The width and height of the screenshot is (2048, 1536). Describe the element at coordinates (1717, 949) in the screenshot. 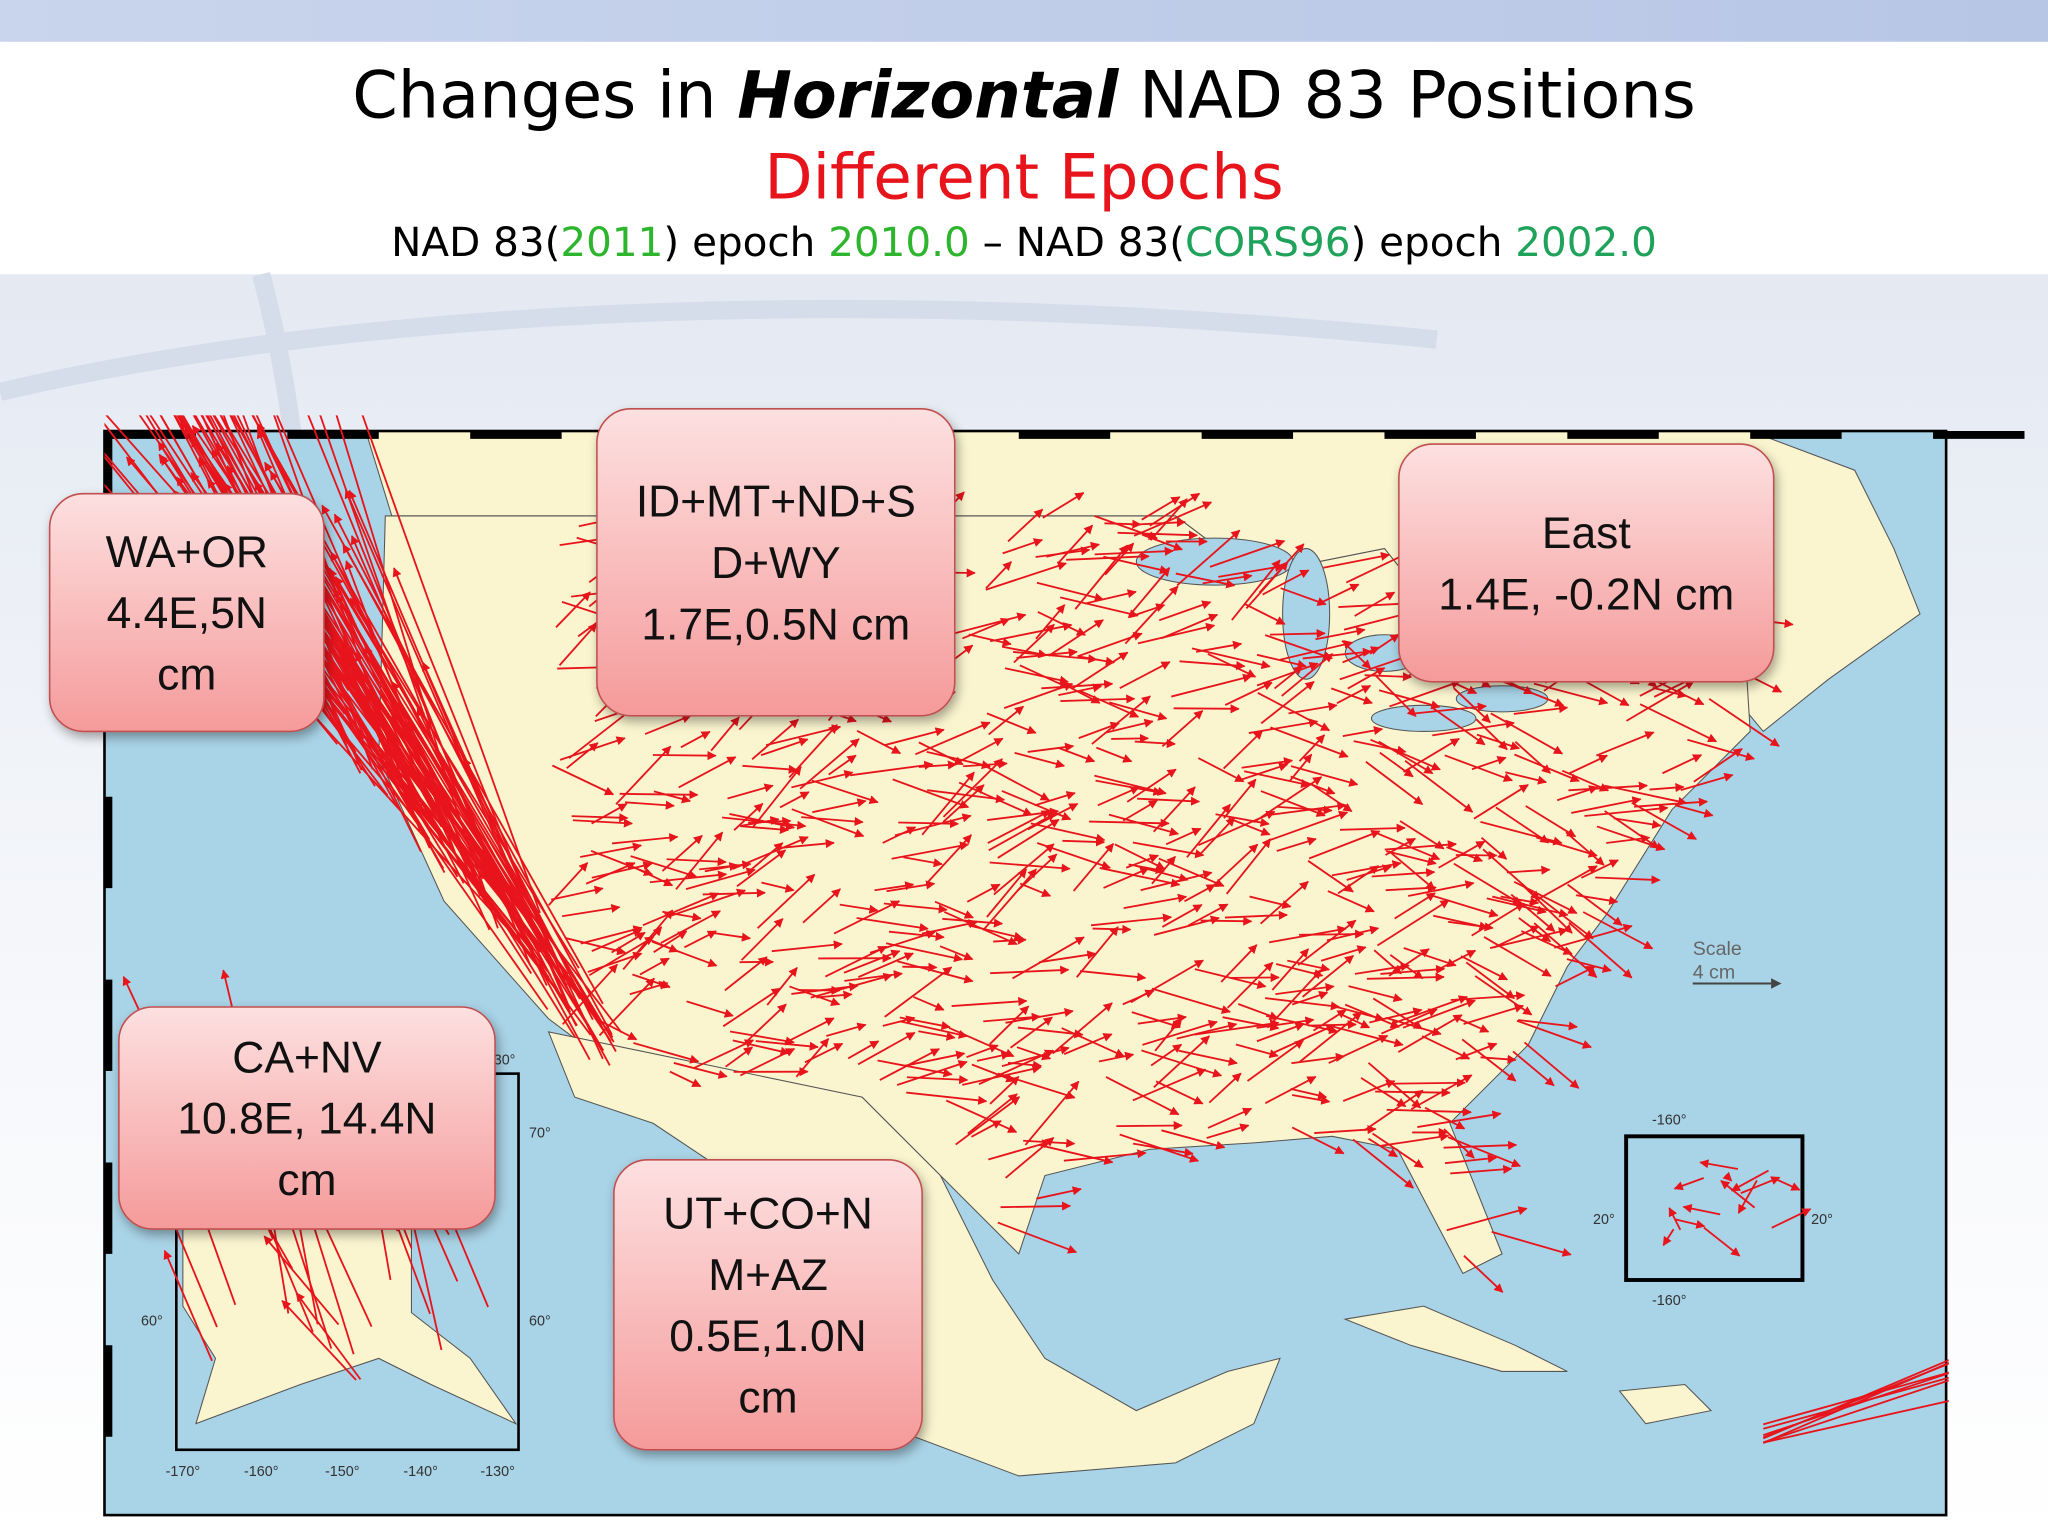

I see `map-label: Scale` at that location.